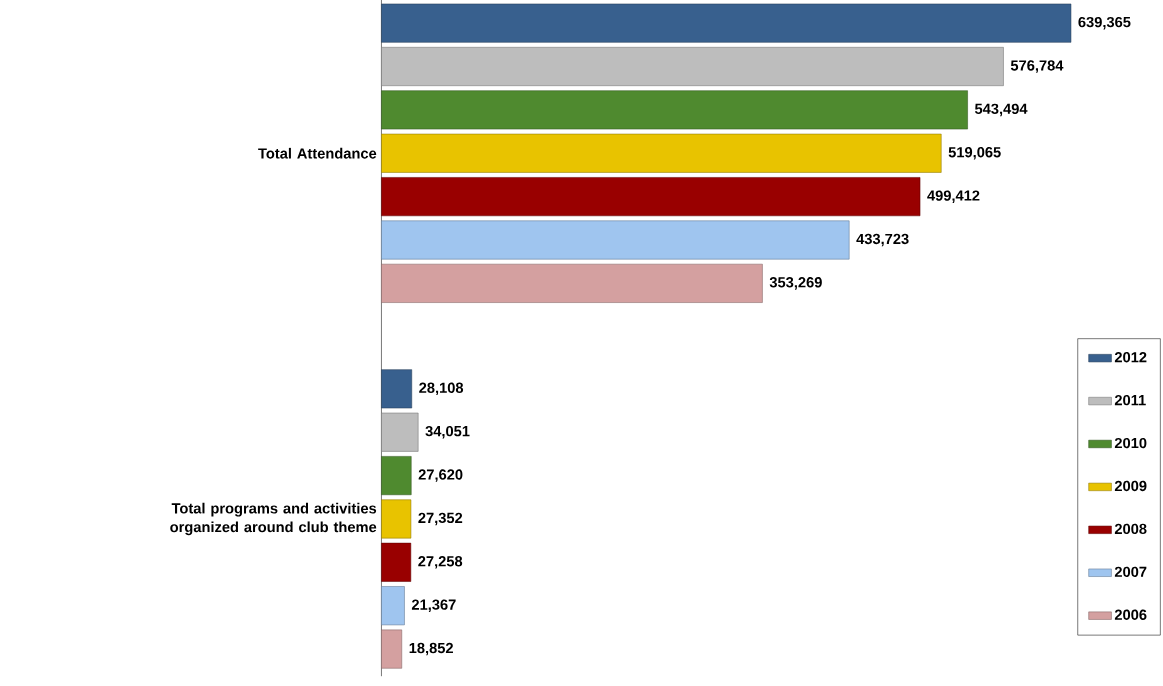  Describe the element at coordinates (953, 197) in the screenshot. I see `data-label: 499,412` at that location.